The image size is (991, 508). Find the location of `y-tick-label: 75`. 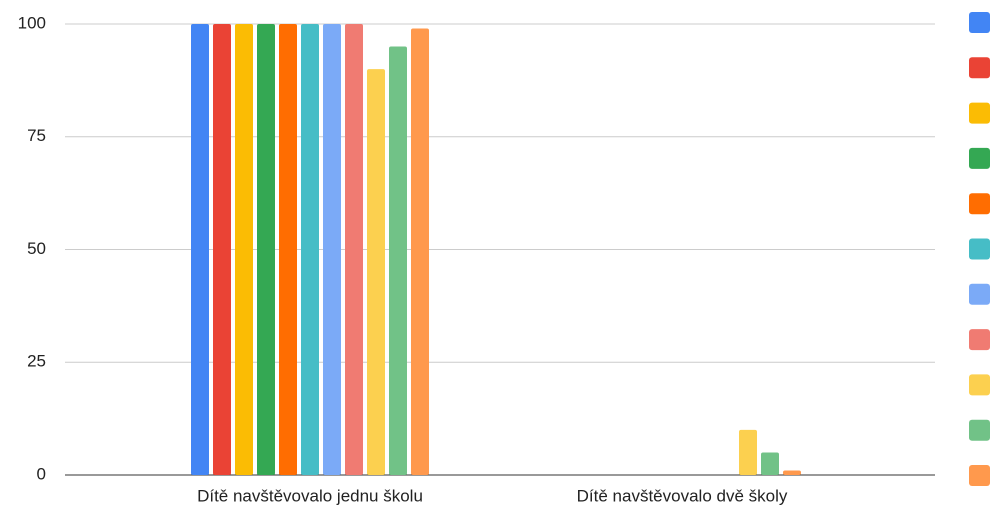

y-tick-label: 75 is located at coordinates (36, 135).